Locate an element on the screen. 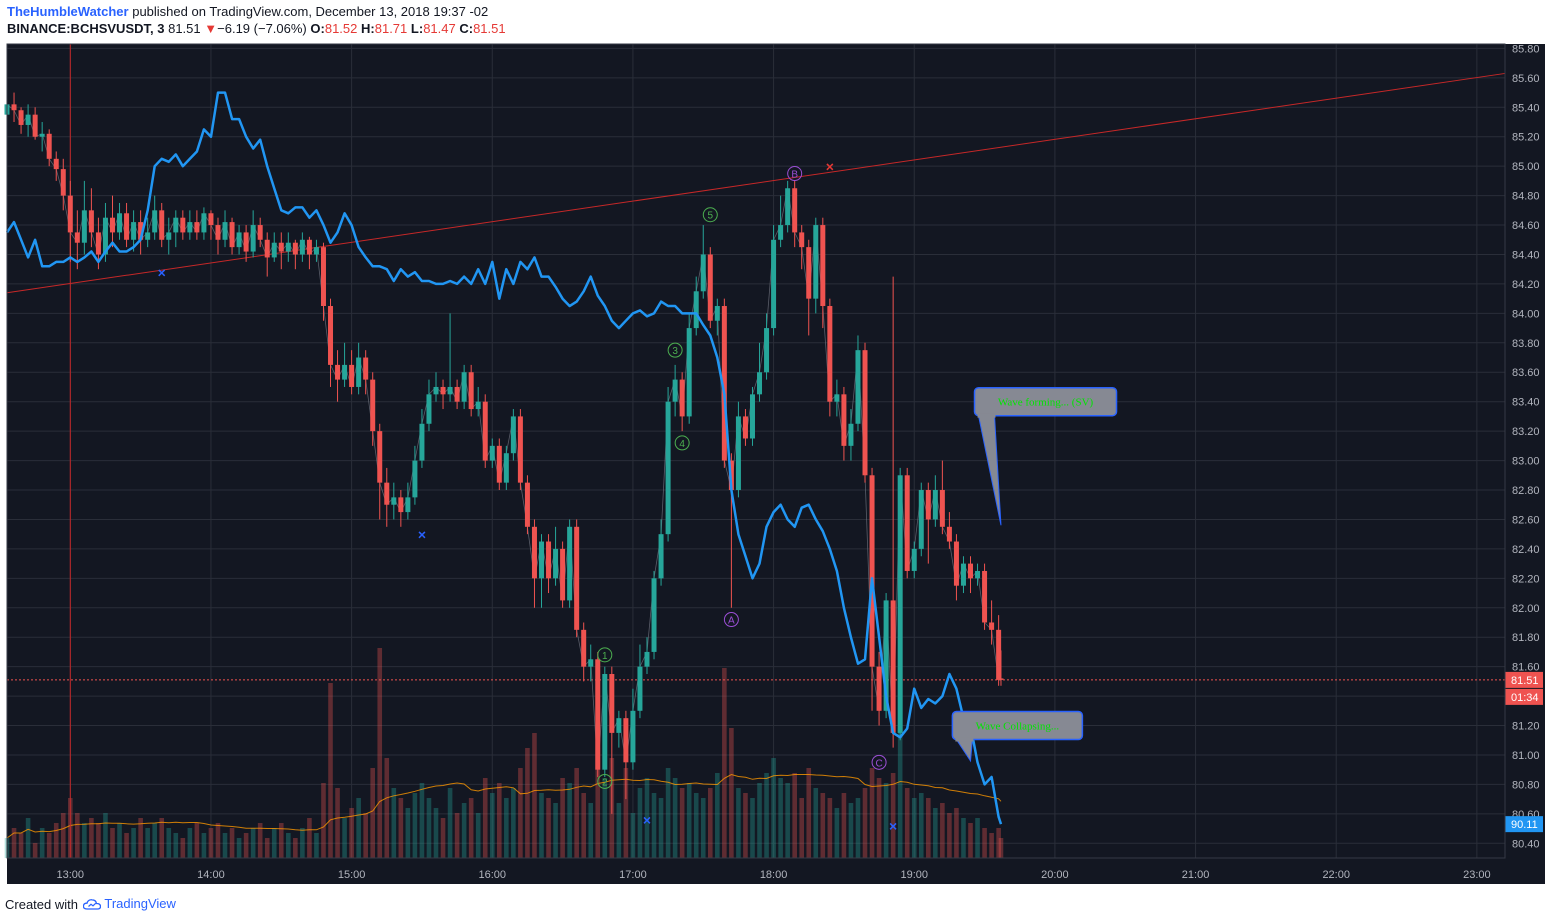 This screenshot has height=922, width=1551. x-tick-label: 23:00 is located at coordinates (1477, 875).